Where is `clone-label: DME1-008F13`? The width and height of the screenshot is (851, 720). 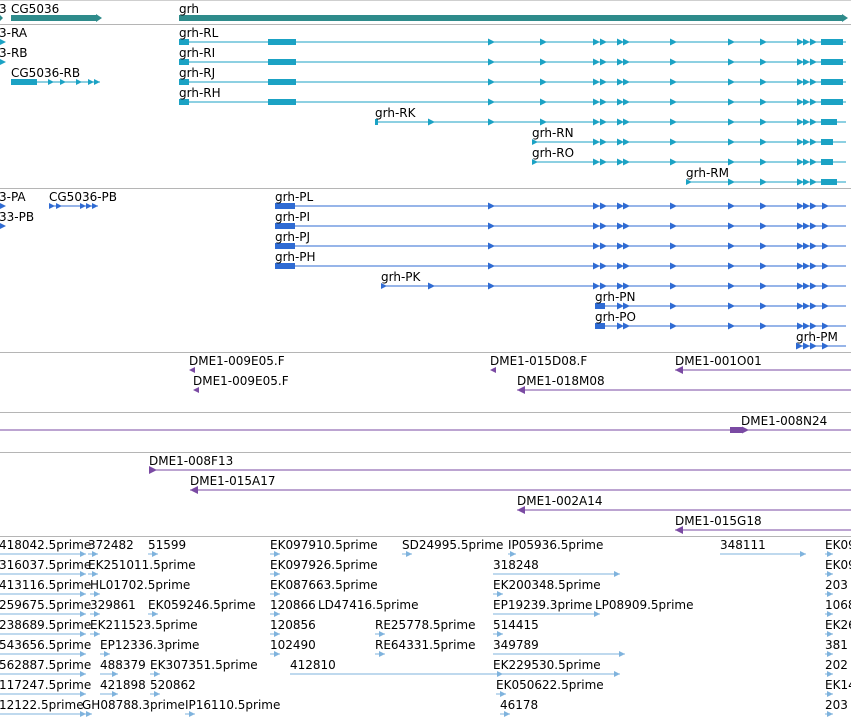
clone-label: DME1-008F13 is located at coordinates (191, 461).